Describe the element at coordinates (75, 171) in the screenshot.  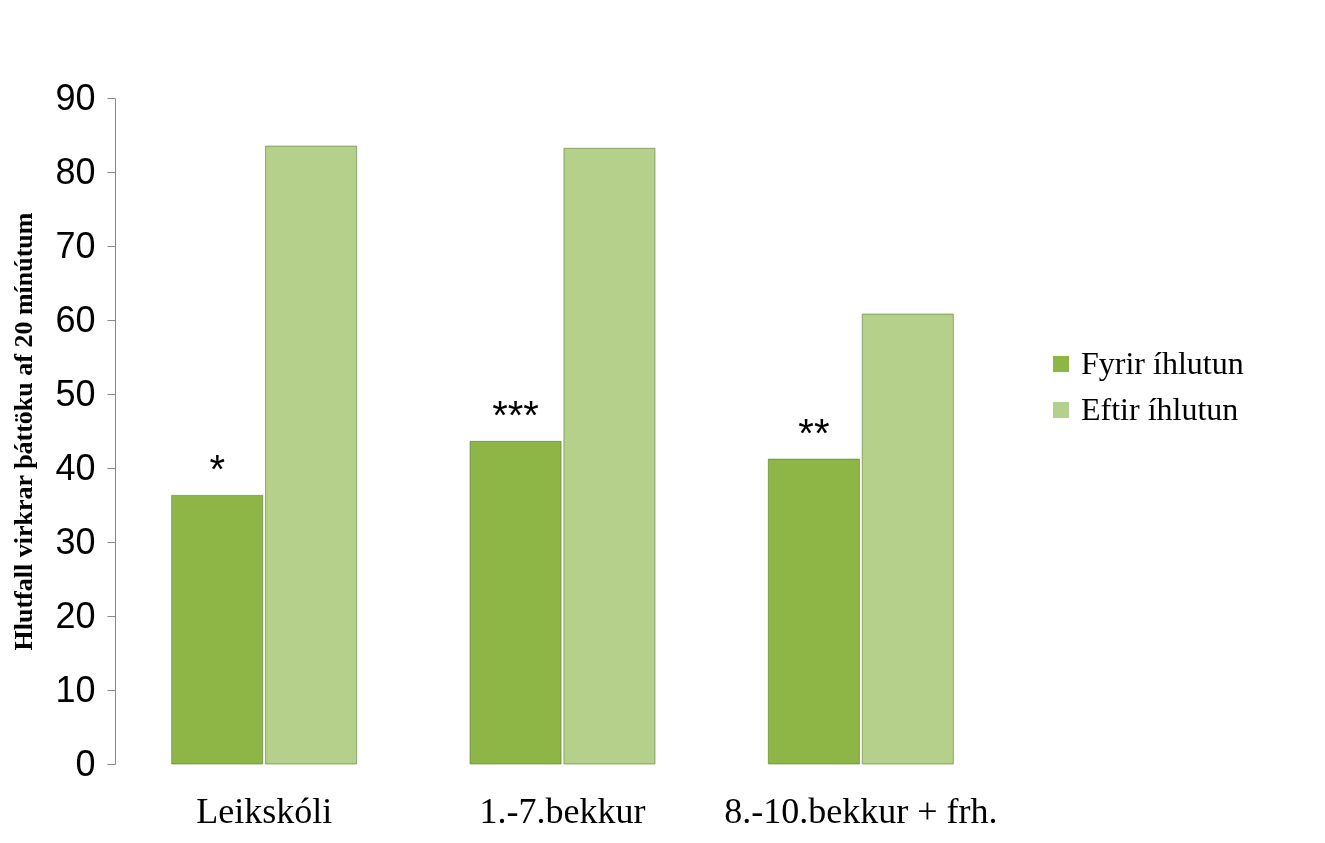
I see `y-tick-label: 80` at that location.